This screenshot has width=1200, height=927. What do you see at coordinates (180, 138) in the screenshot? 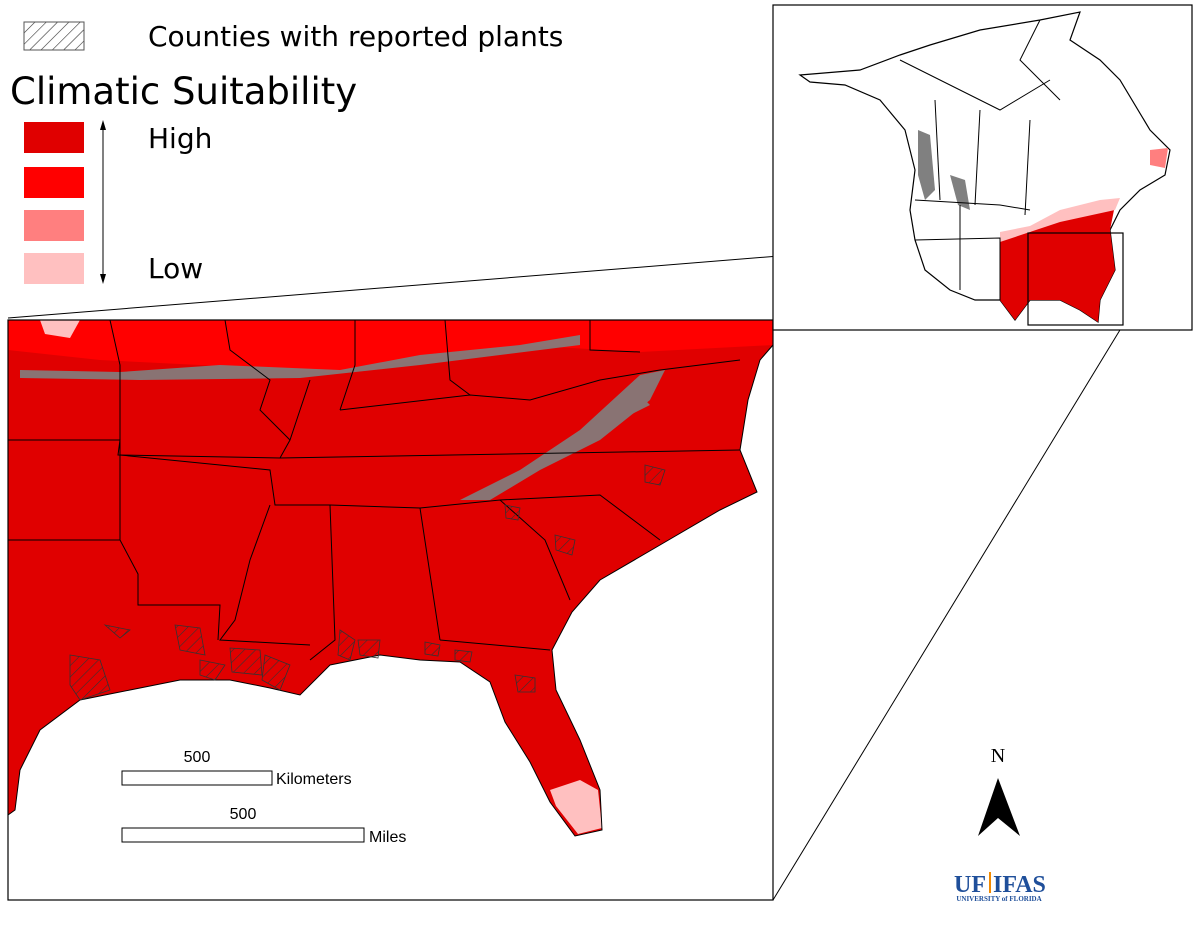
I see `legend-high: High` at bounding box center [180, 138].